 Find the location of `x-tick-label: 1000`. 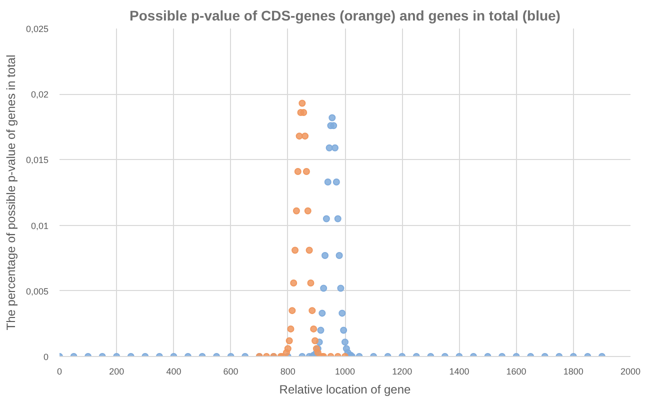

x-tick-label: 1000 is located at coordinates (345, 371).